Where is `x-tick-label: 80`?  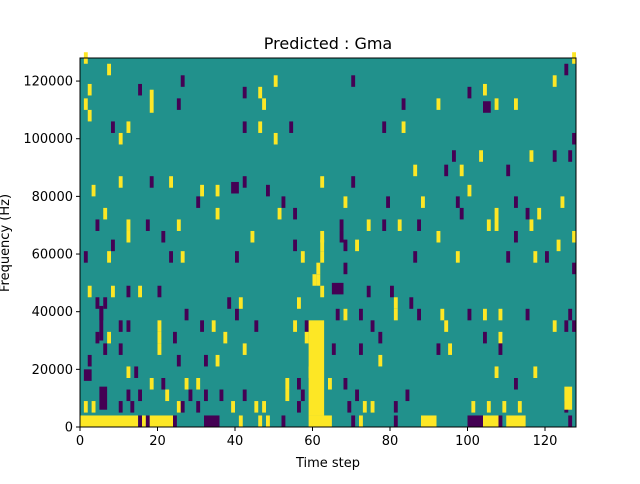 x-tick-label: 80 is located at coordinates (390, 441).